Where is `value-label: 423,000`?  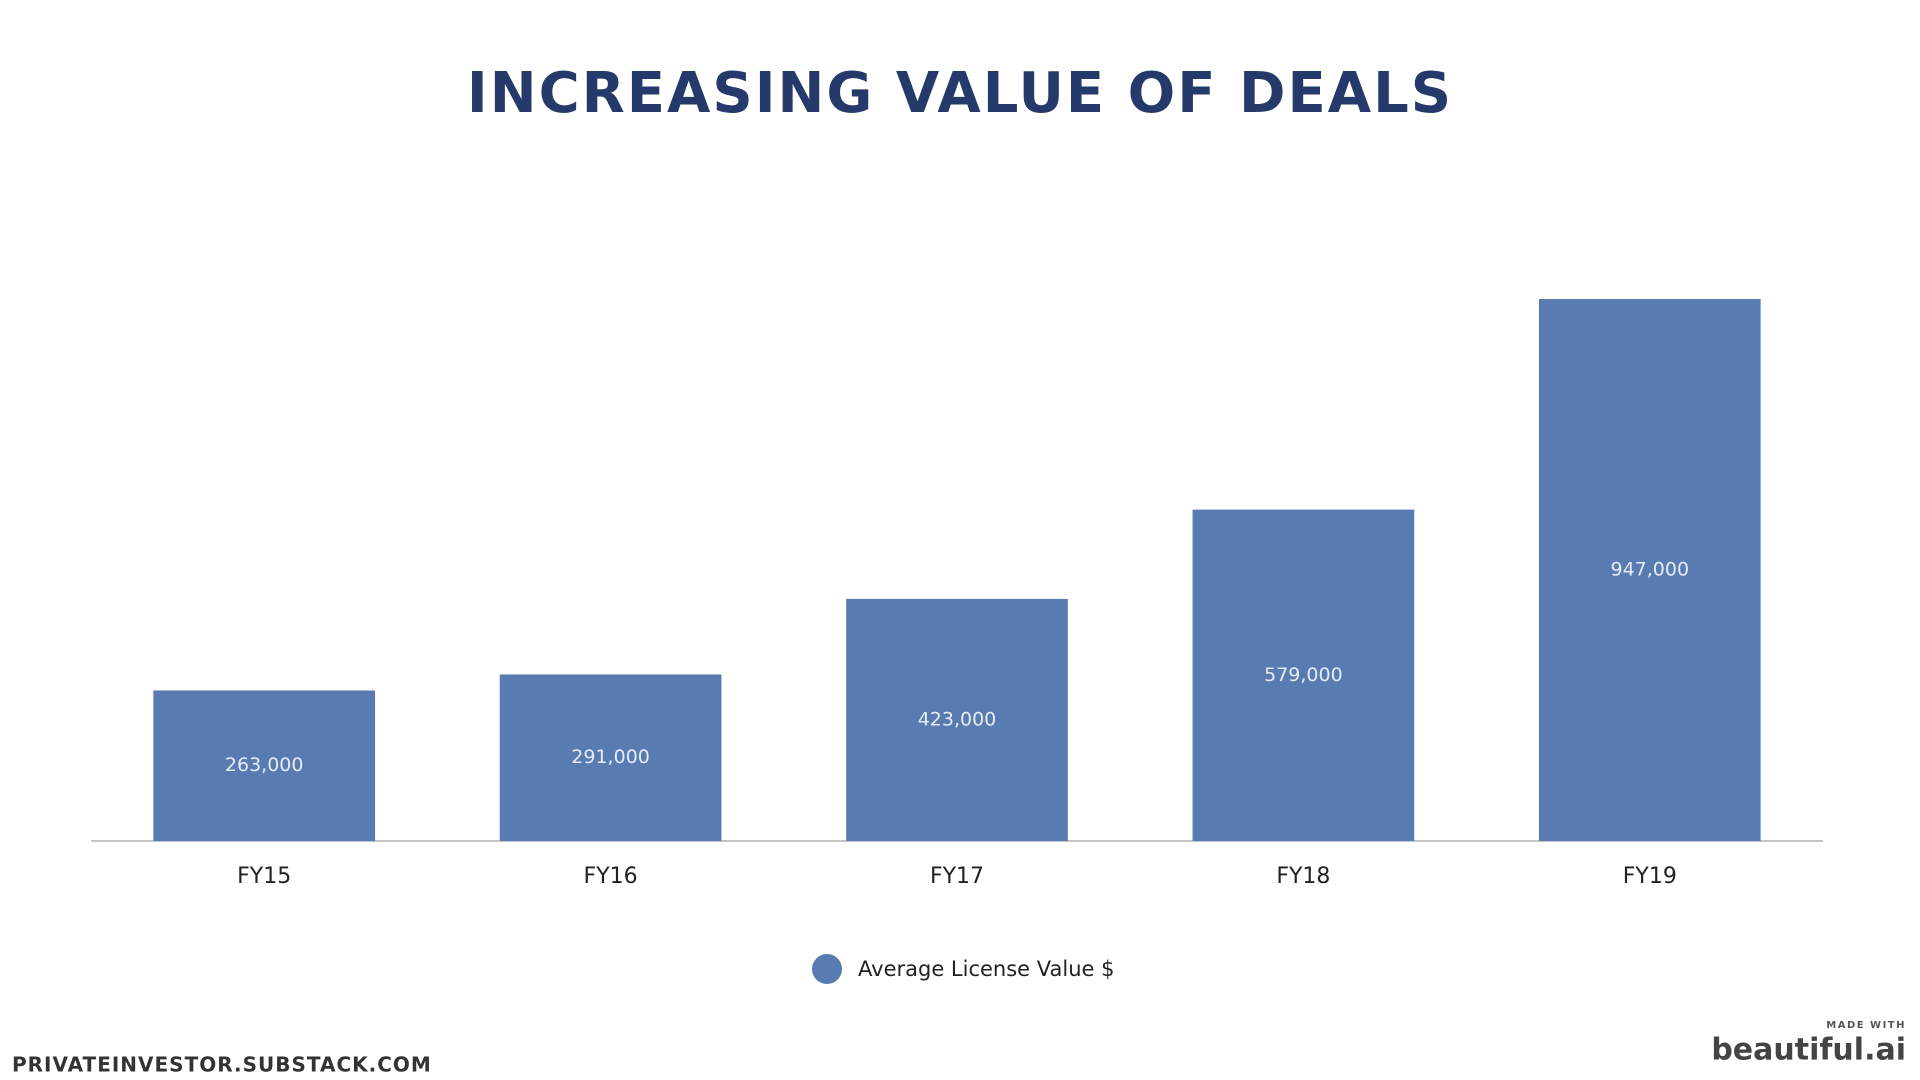
value-label: 423,000 is located at coordinates (957, 719).